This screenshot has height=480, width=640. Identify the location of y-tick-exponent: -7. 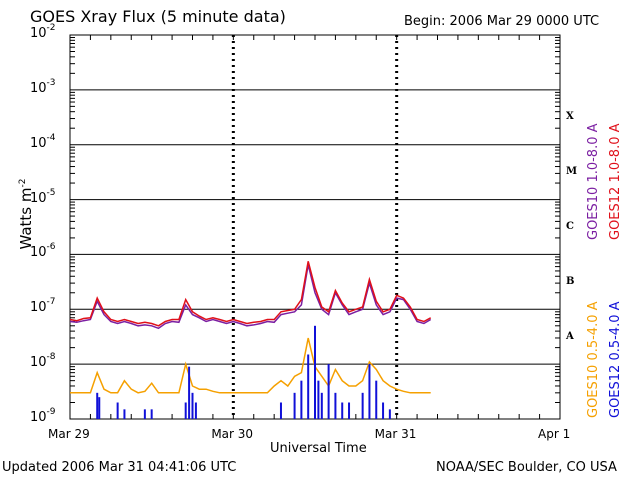
(51, 302).